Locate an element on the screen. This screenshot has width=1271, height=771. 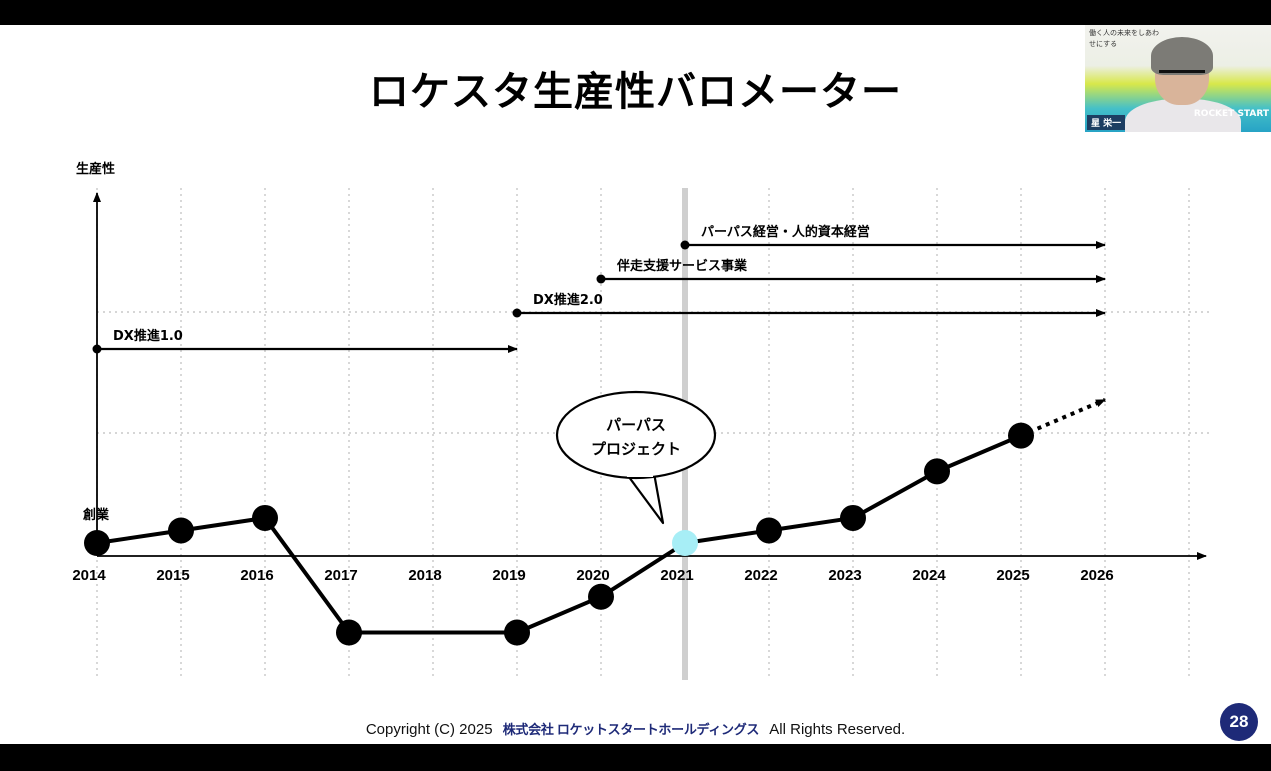
footer-rights: All Rights Reserved. is located at coordinates (837, 729).